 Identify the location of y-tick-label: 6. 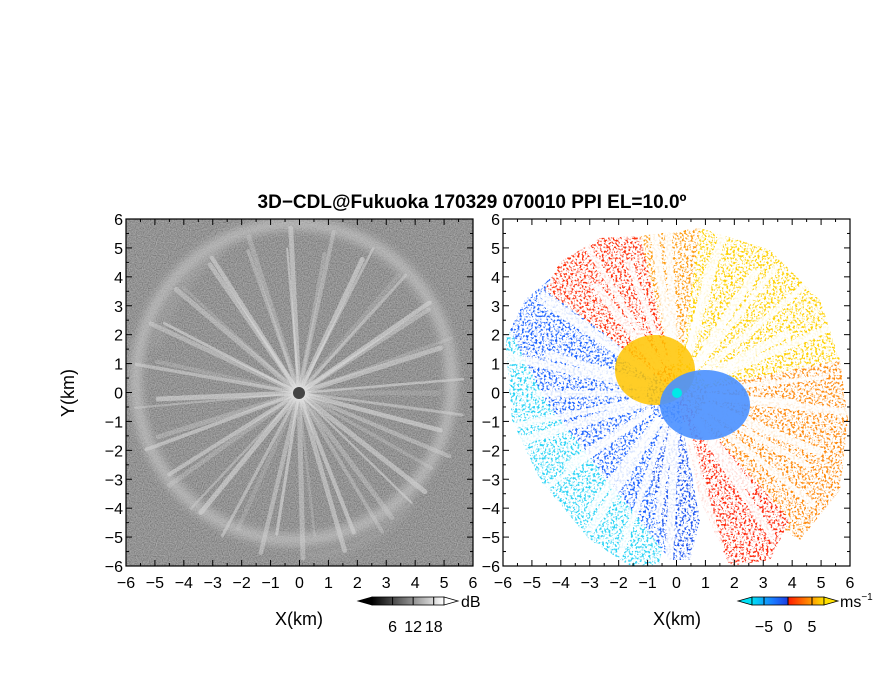
(118, 220).